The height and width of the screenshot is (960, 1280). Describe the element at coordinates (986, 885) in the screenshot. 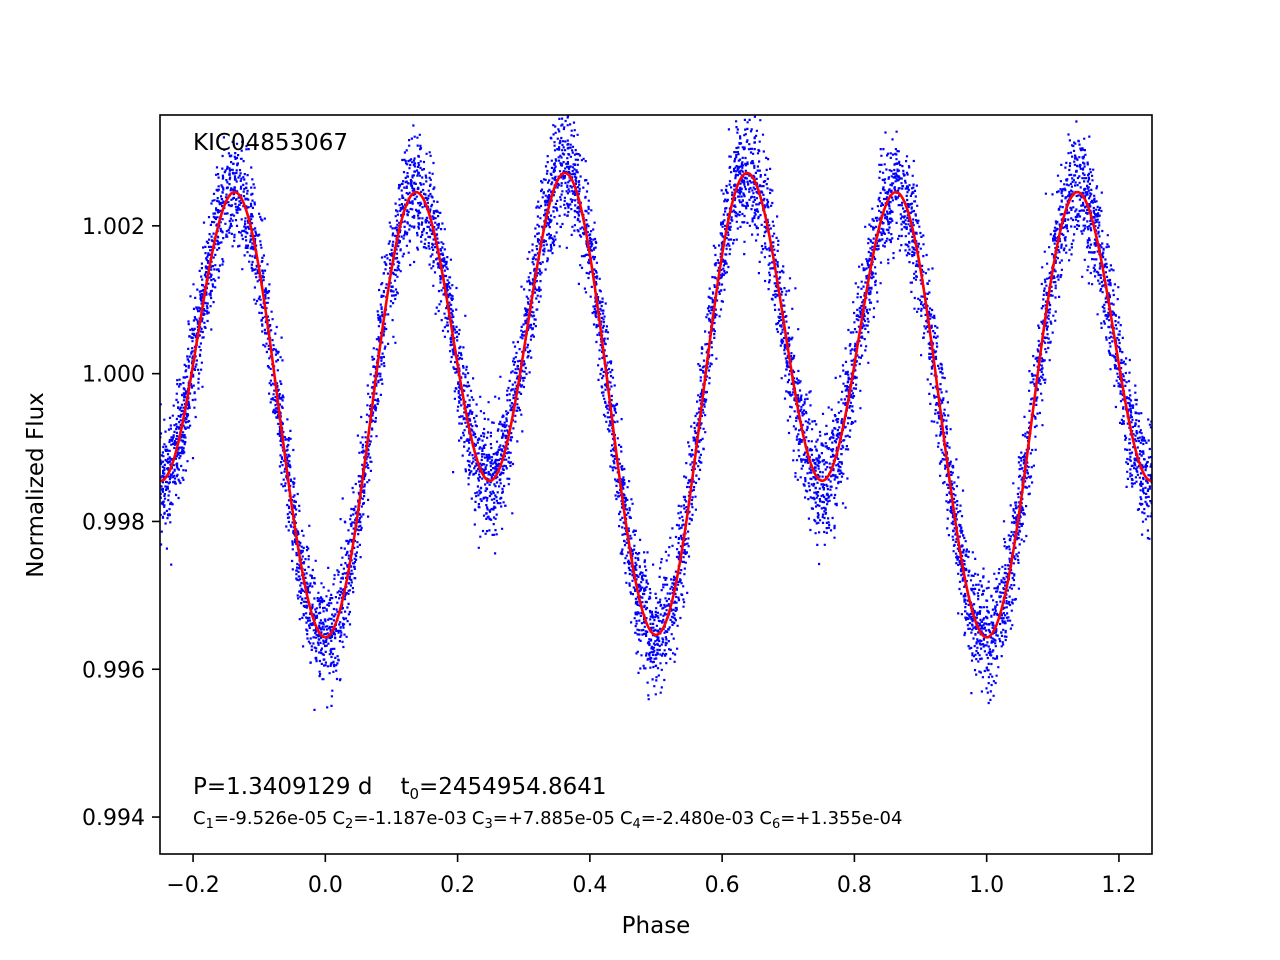

I see `x-tick-label: 1.0` at that location.